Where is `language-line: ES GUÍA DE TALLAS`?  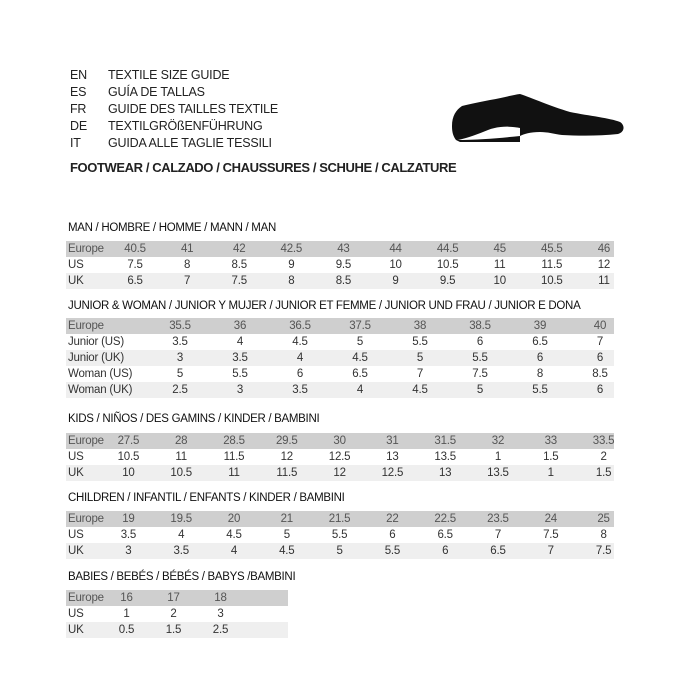
language-line: ES GUÍA DE TALLAS is located at coordinates (174, 92).